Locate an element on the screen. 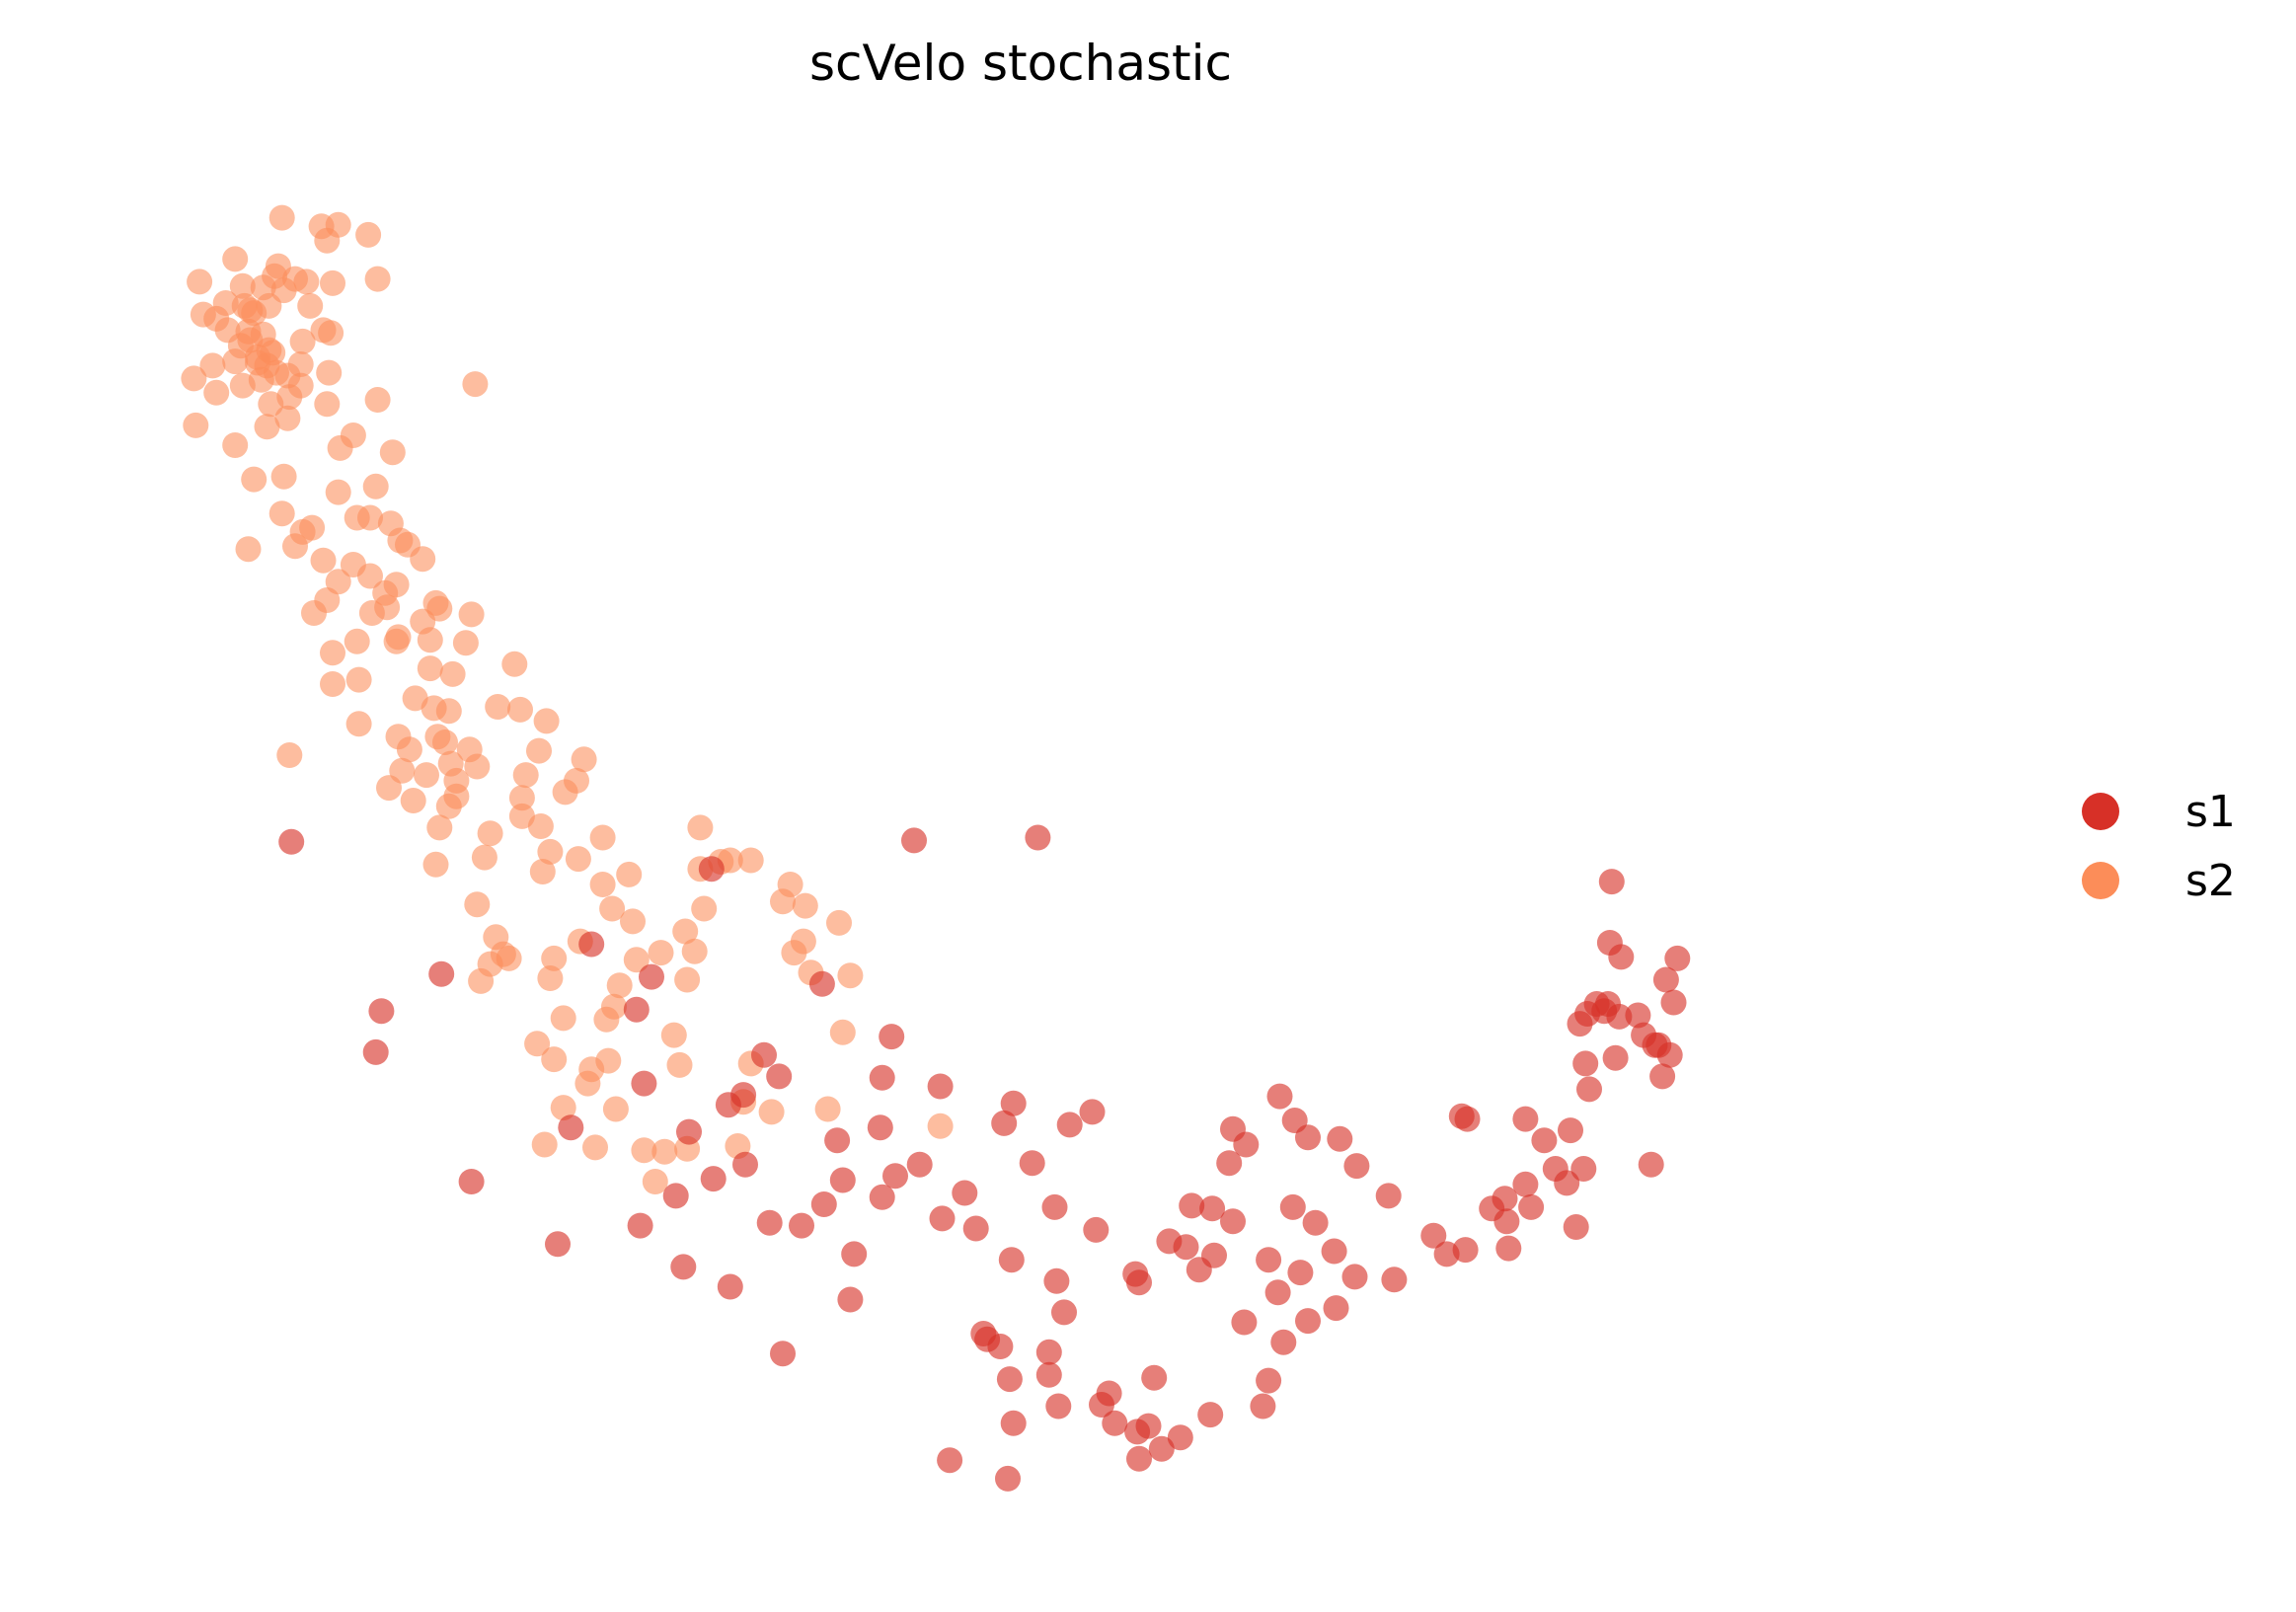 The image size is (2296, 1612). legend-label-s1: s1 is located at coordinates (2210, 812).